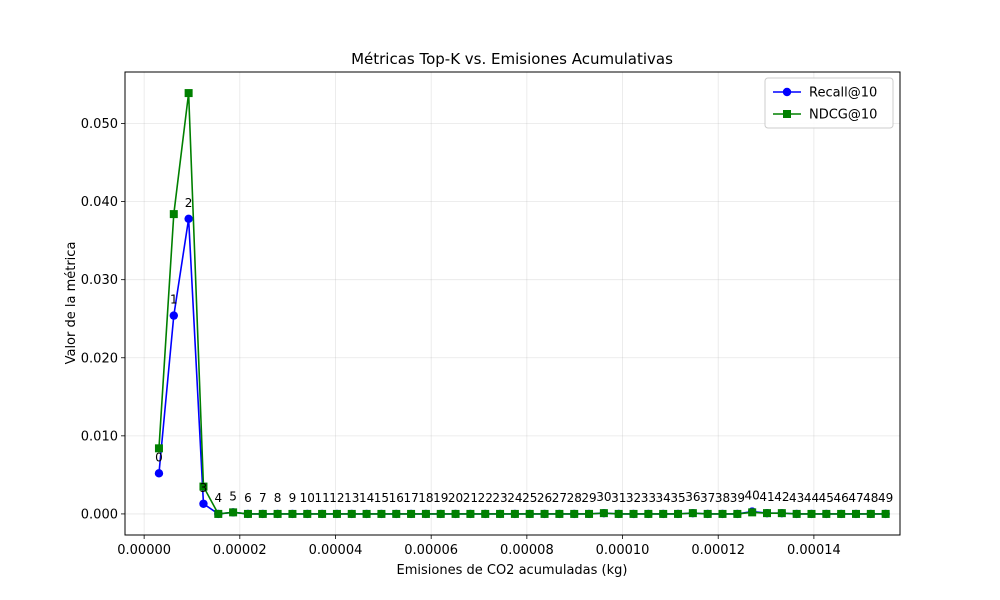  I want to click on point-label: 11, so click(321, 498).